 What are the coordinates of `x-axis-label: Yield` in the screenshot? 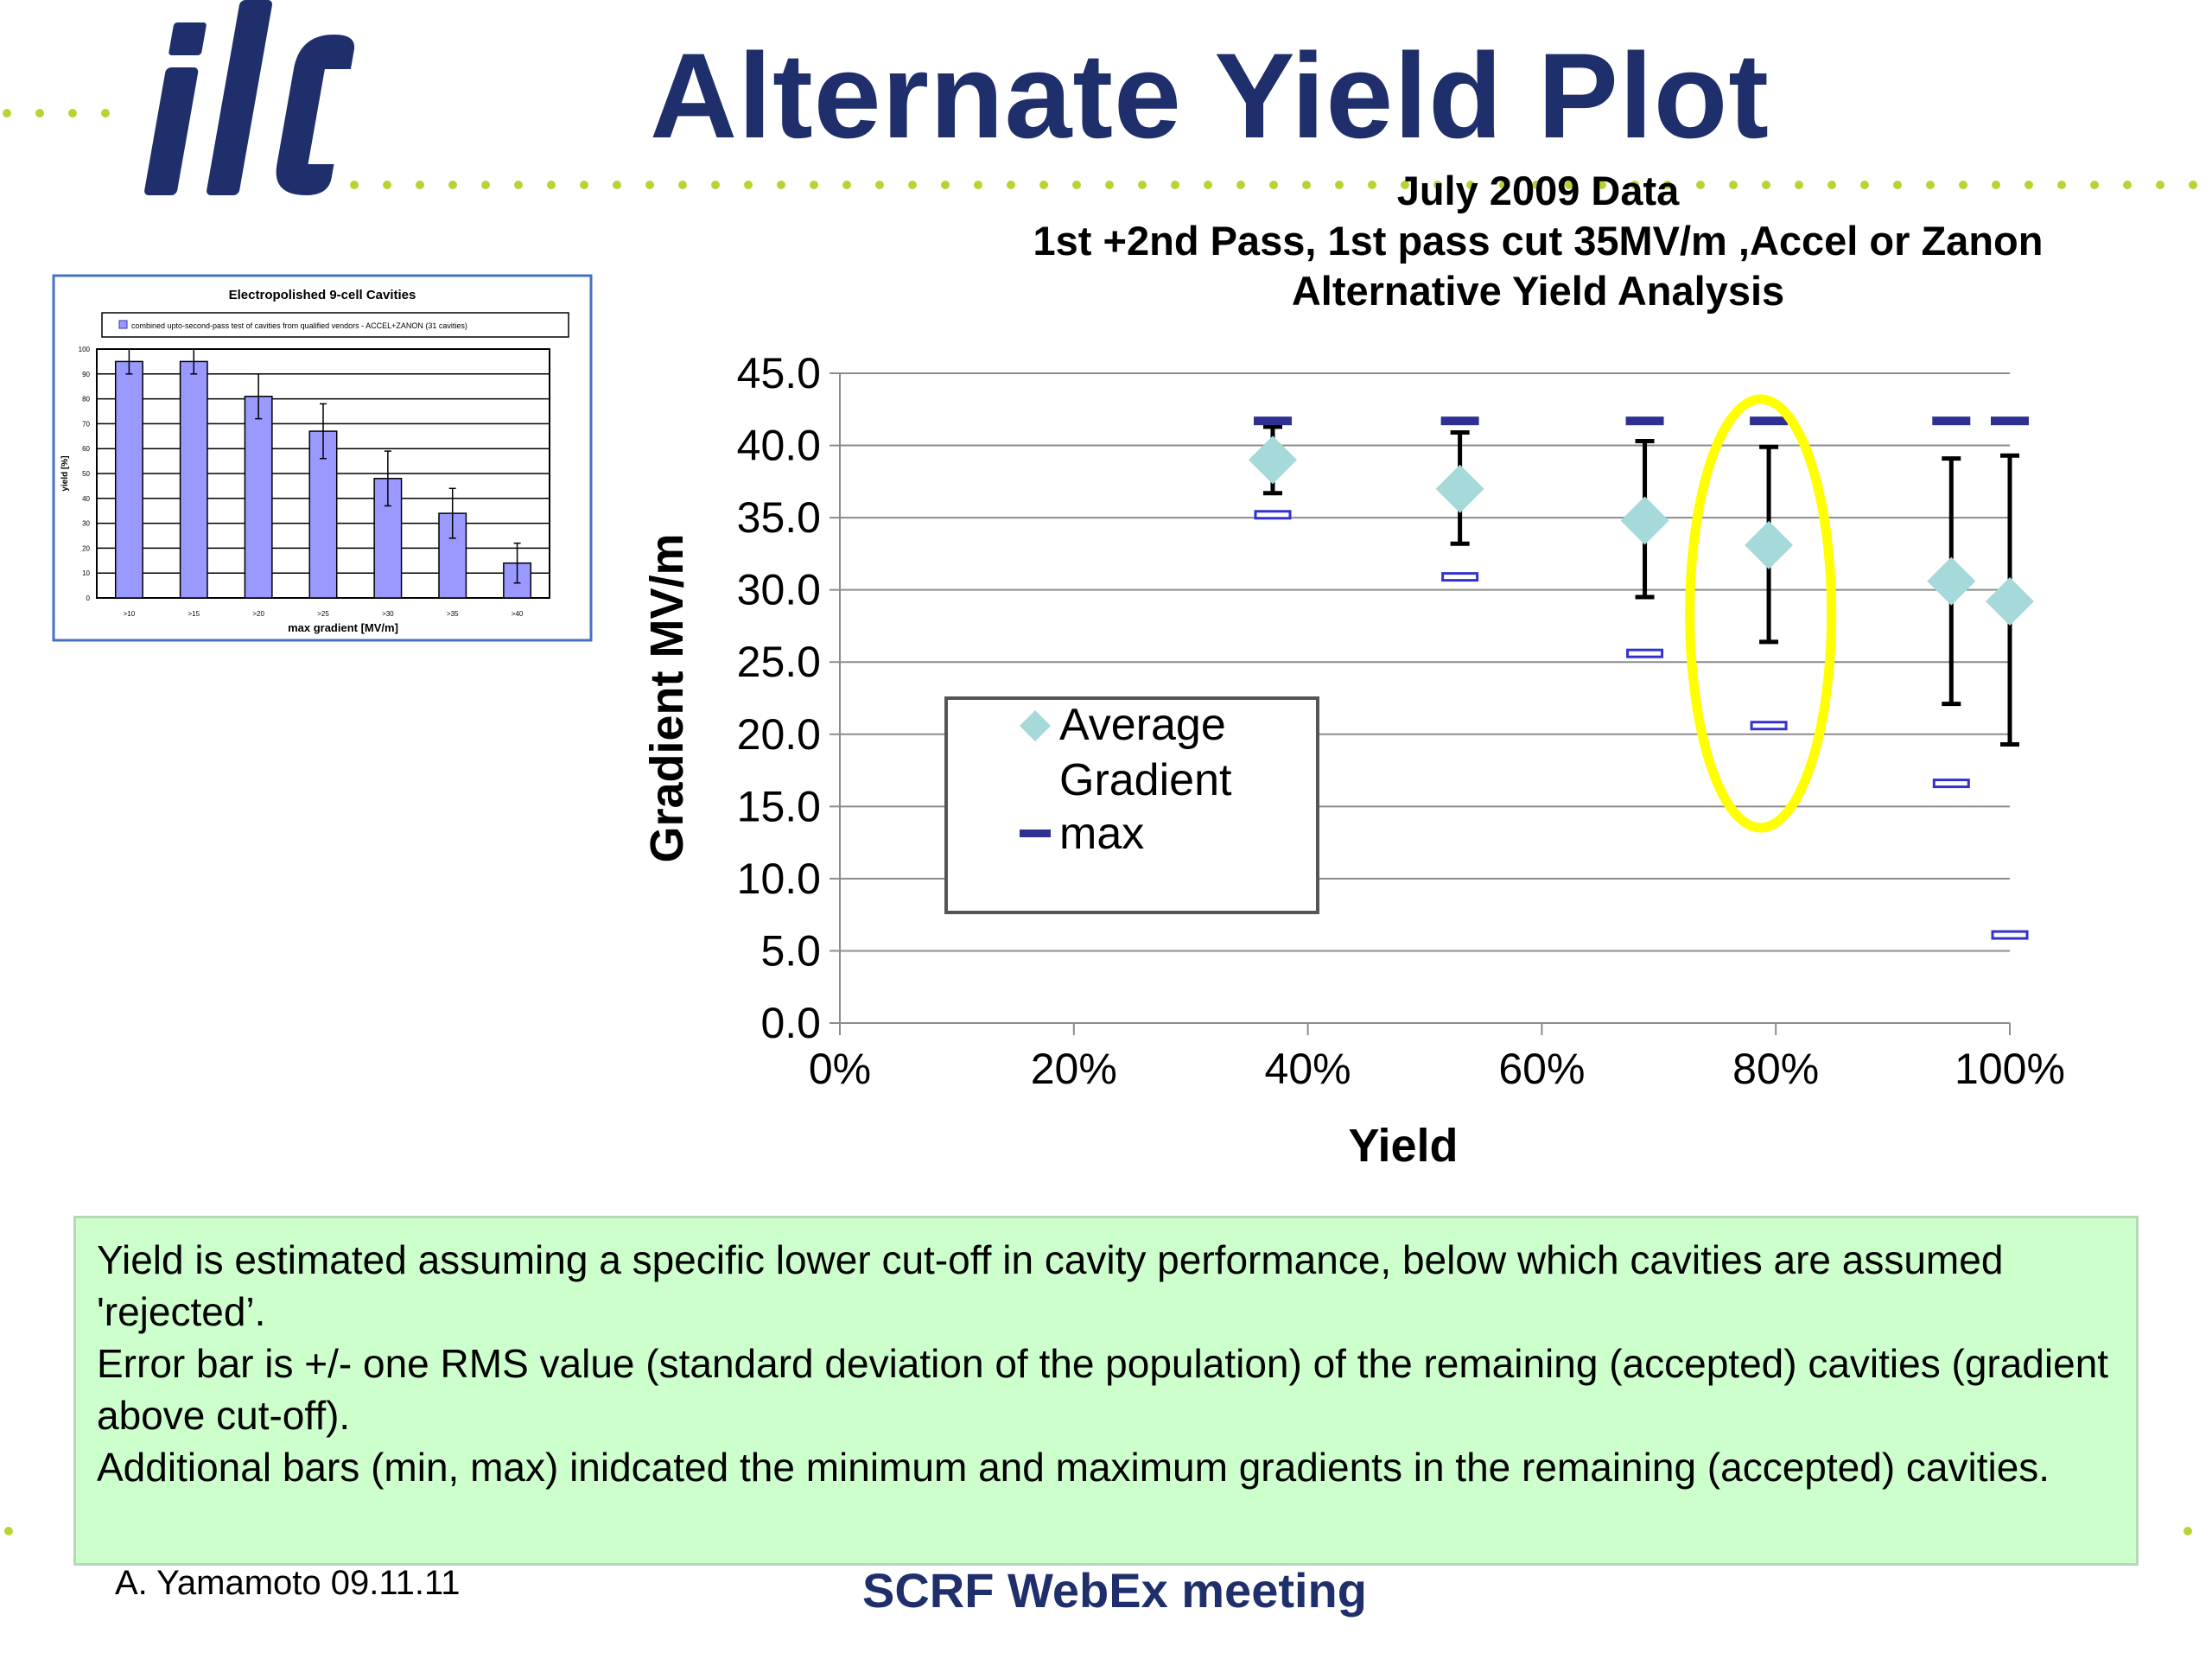 It's located at (1403, 1146).